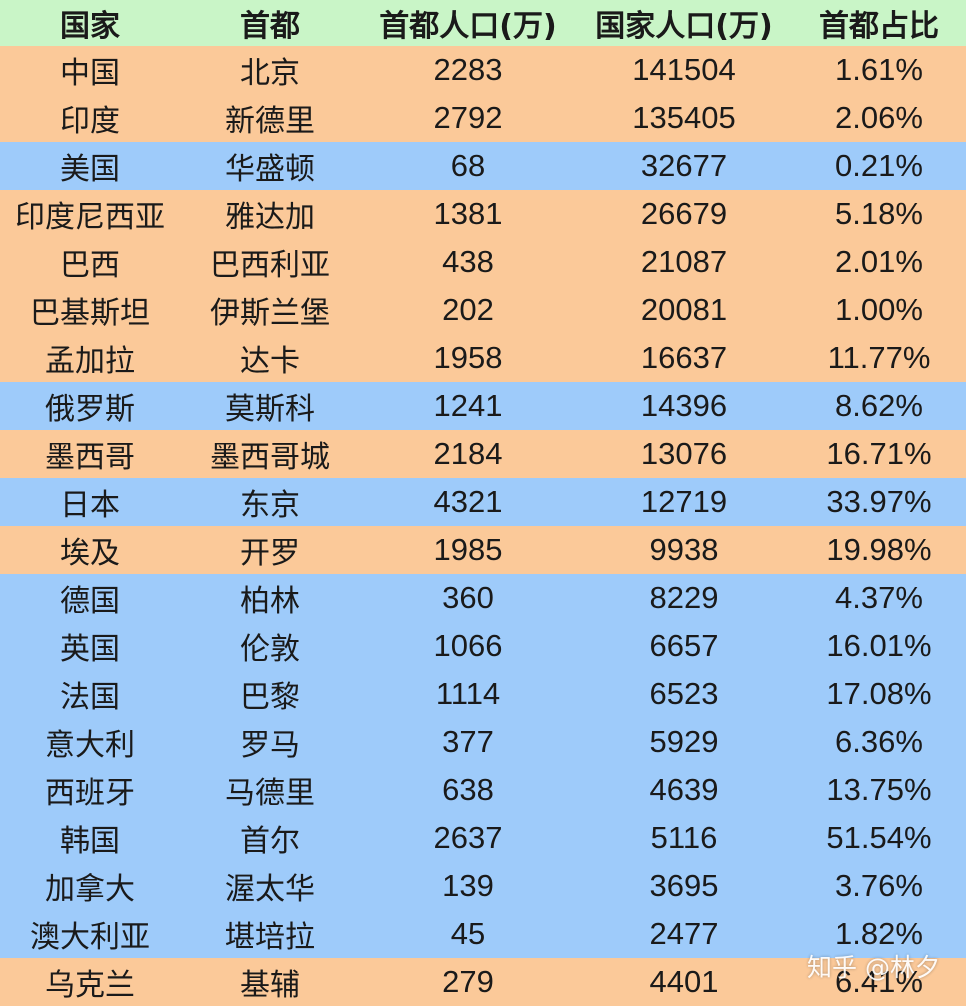 Image resolution: width=966 pixels, height=1006 pixels. What do you see at coordinates (468, 549) in the screenshot?
I see `cell-capital-population: 1985` at bounding box center [468, 549].